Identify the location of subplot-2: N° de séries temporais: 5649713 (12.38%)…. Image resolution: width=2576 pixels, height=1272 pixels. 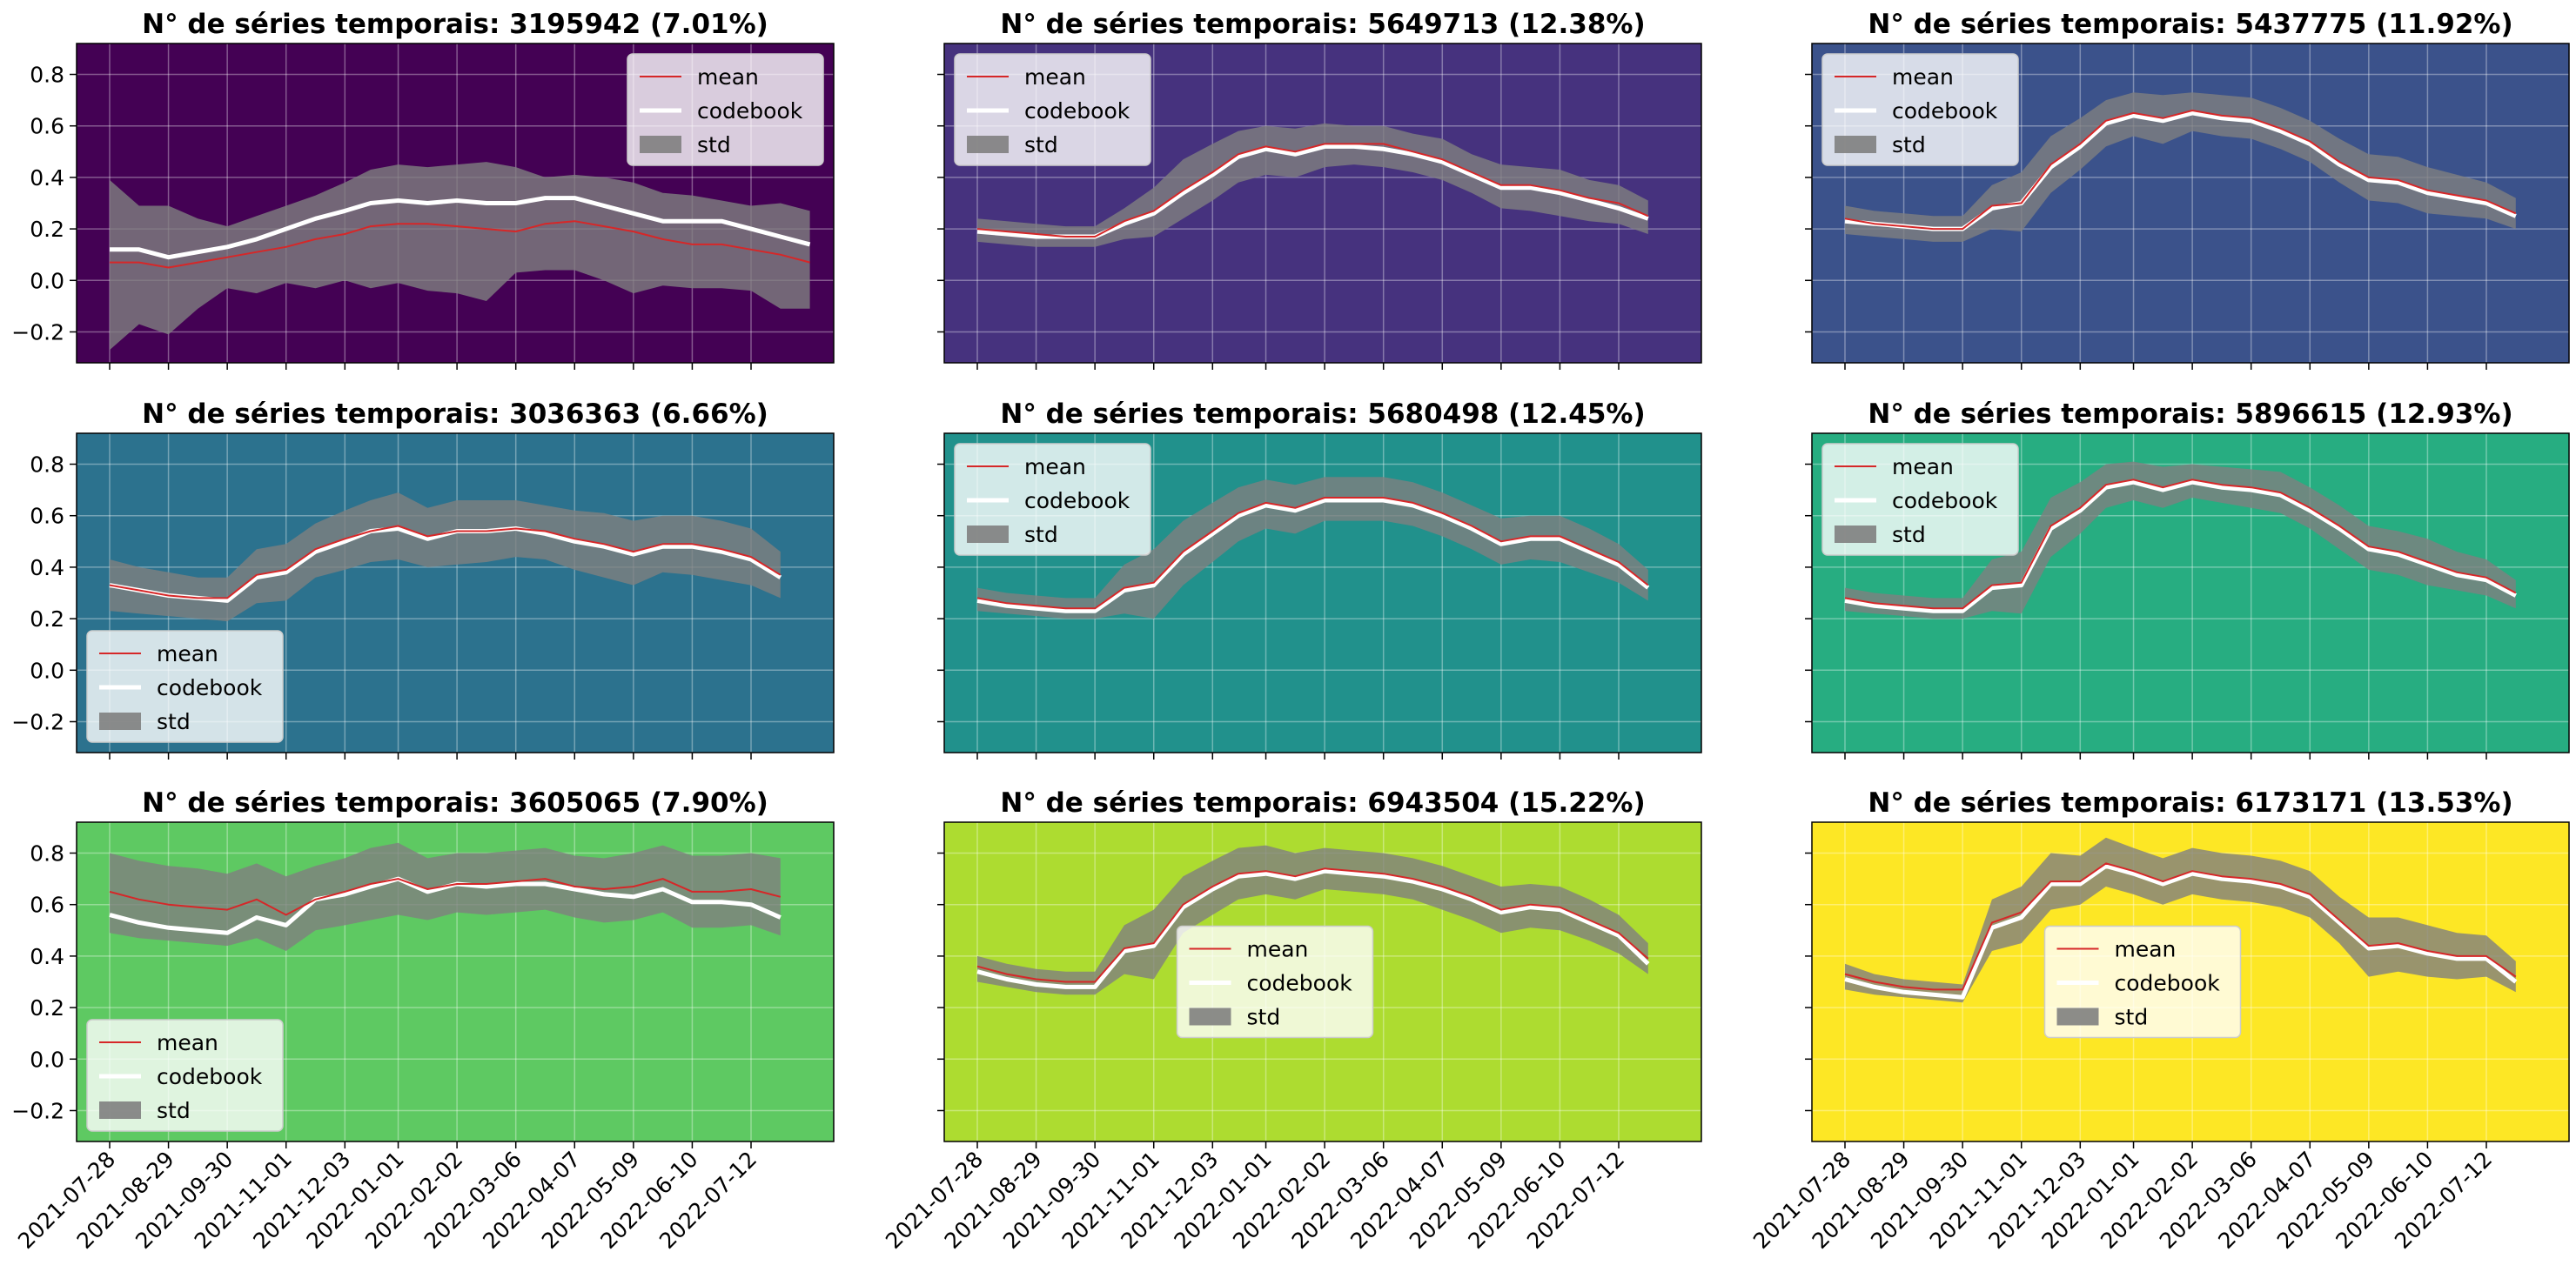
(1320, 189).